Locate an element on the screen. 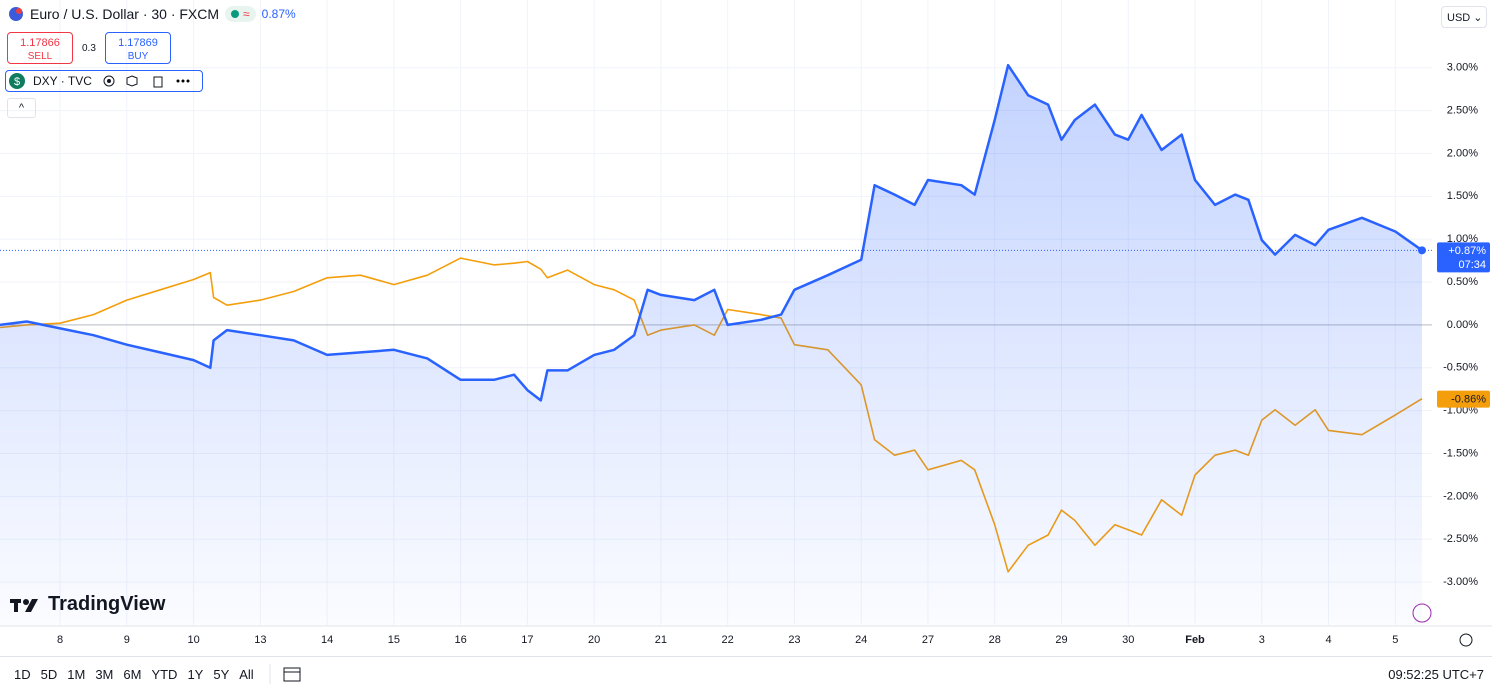 Image resolution: width=1492 pixels, height=691 pixels. x-tick-label: 17 is located at coordinates (527, 640).